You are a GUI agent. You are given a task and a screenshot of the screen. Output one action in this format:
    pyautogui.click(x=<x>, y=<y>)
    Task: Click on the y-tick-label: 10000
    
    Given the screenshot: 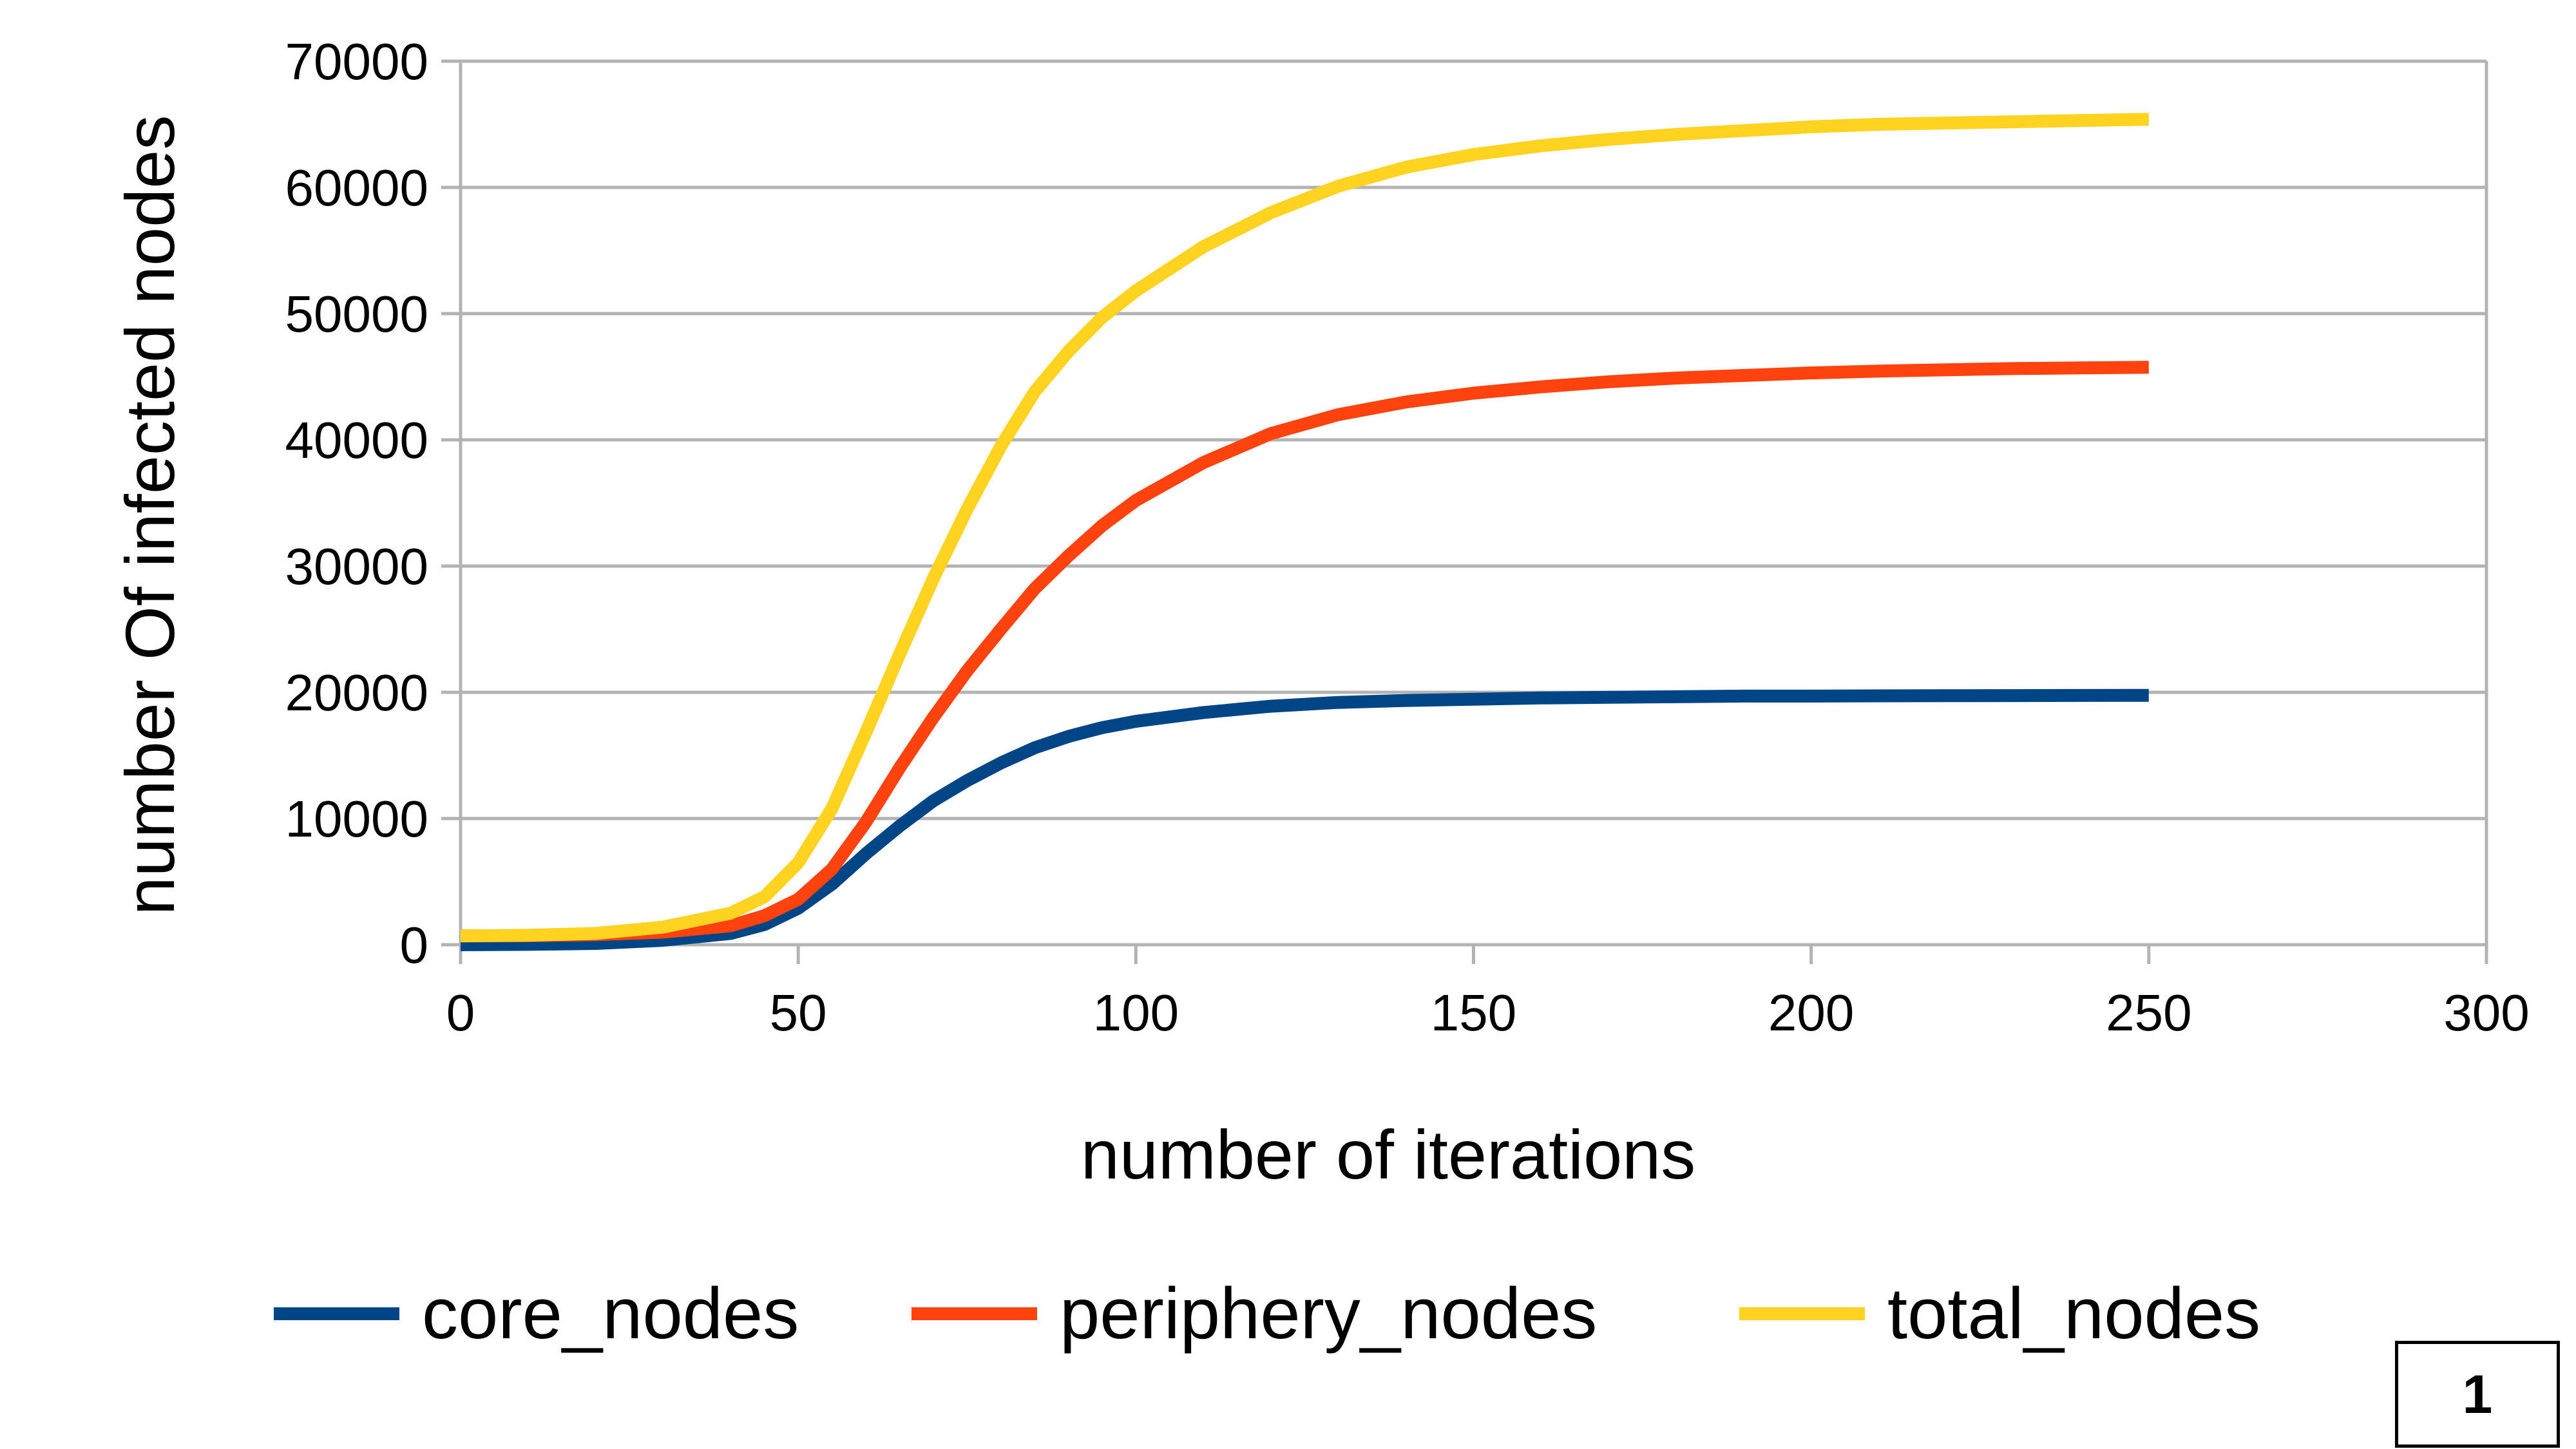 What is the action you would take?
    pyautogui.click(x=356, y=819)
    